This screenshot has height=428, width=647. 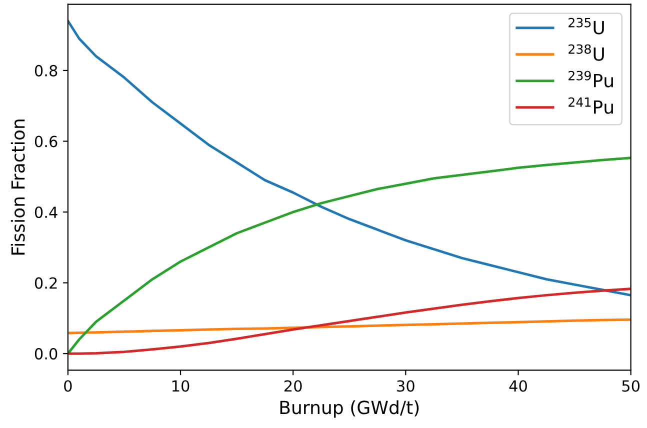 I want to click on y-tick-label: 0.0, so click(x=46, y=354).